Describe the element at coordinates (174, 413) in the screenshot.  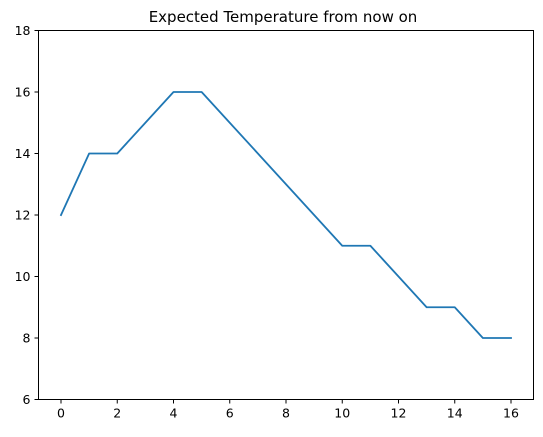
I see `x-tick-label: 4` at that location.